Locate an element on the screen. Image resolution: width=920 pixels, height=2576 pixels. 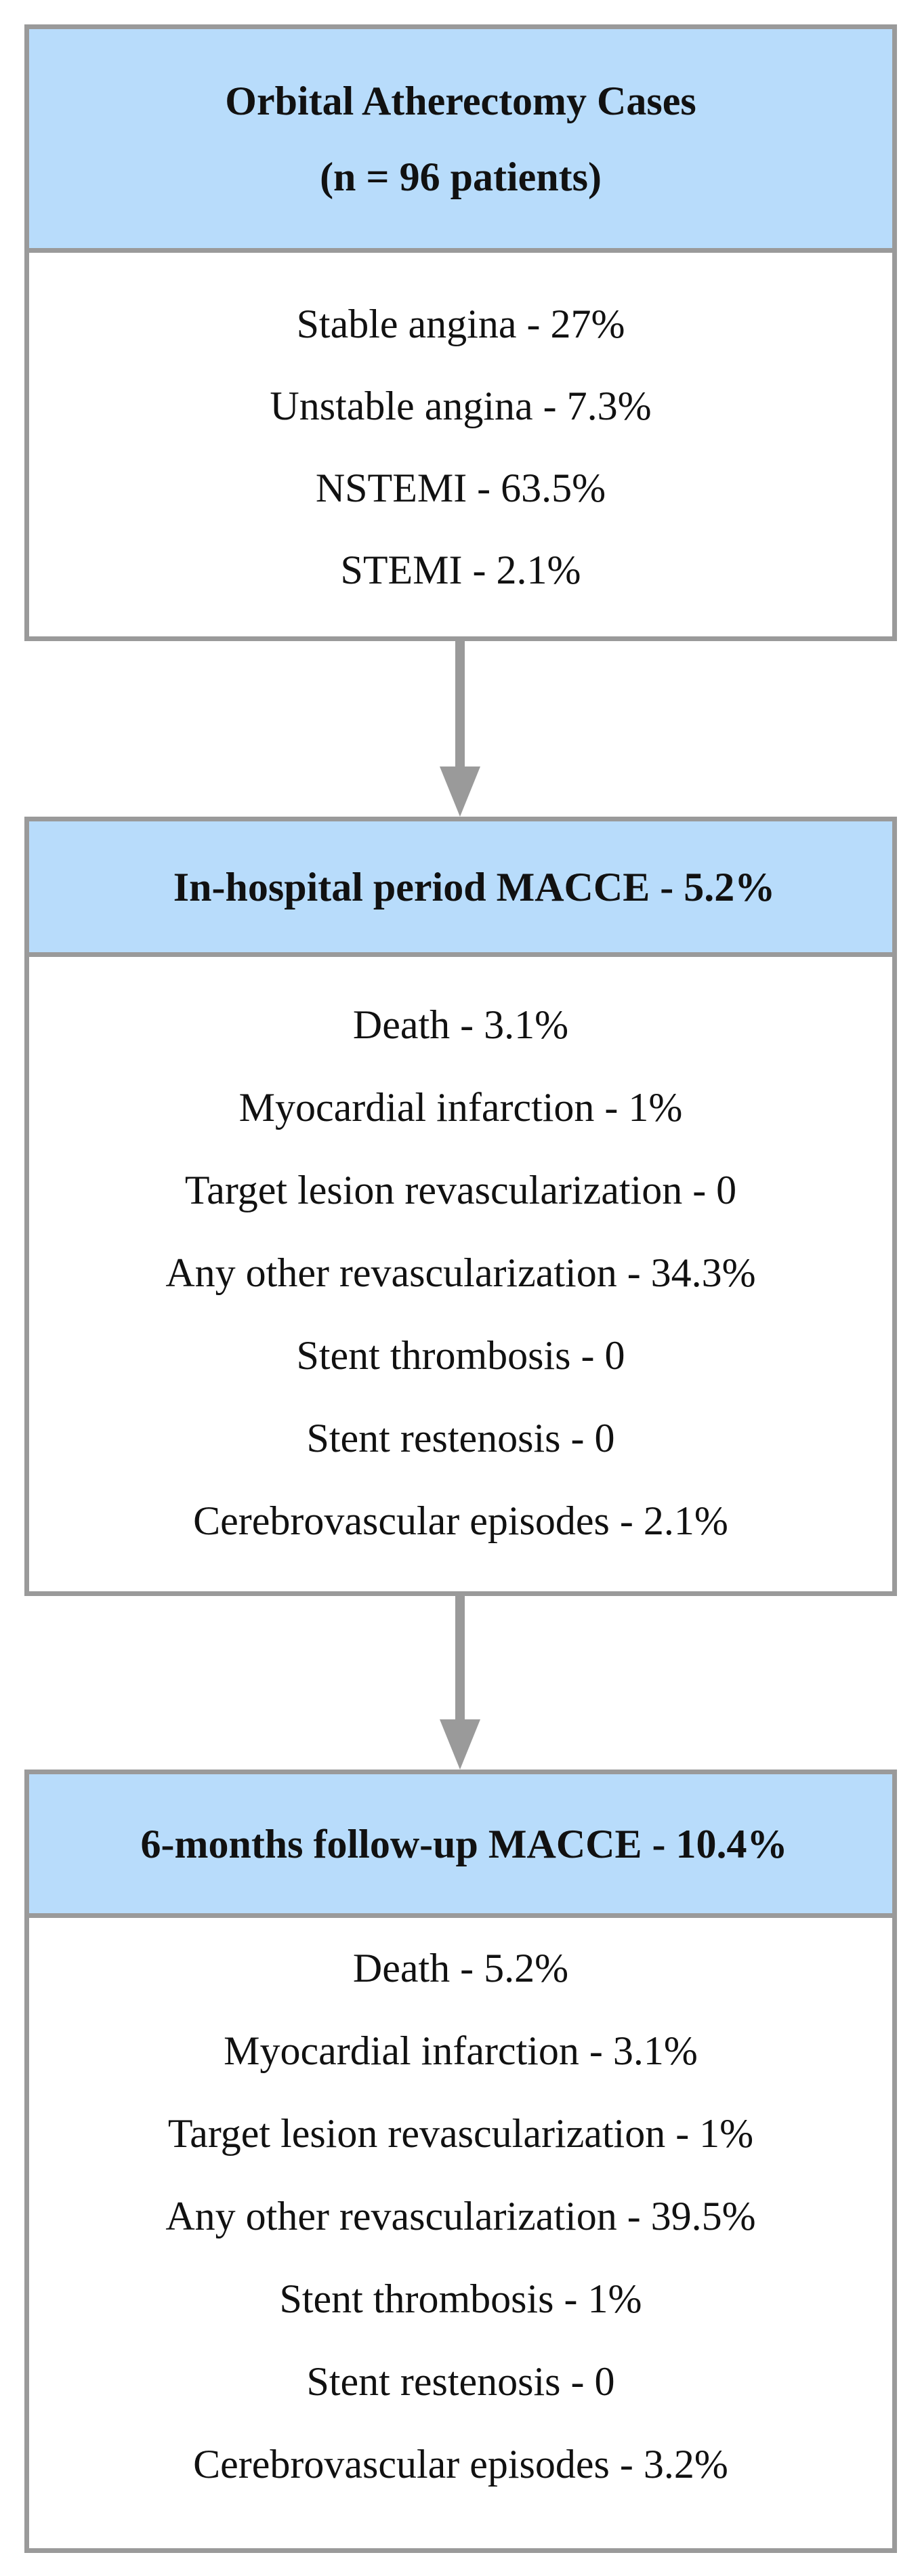
list-item: Any other revascularization - 39.5% is located at coordinates (461, 2216).